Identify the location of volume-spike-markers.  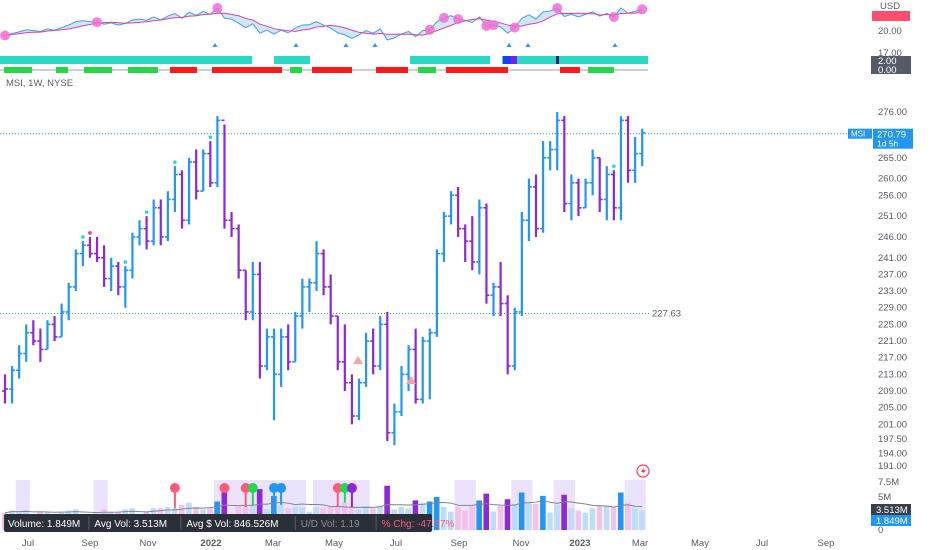
(263, 496).